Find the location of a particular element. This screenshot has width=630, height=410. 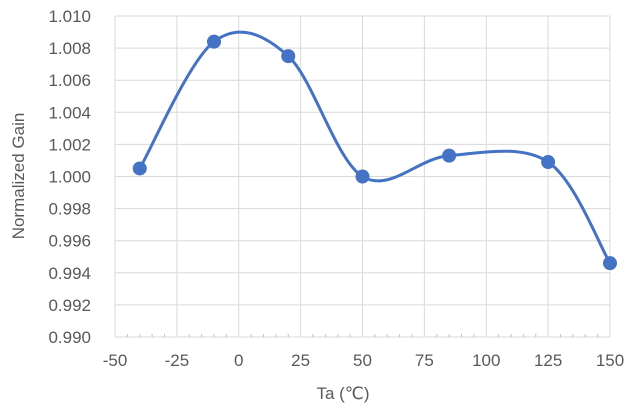

x-tick-label: 75 is located at coordinates (424, 360).